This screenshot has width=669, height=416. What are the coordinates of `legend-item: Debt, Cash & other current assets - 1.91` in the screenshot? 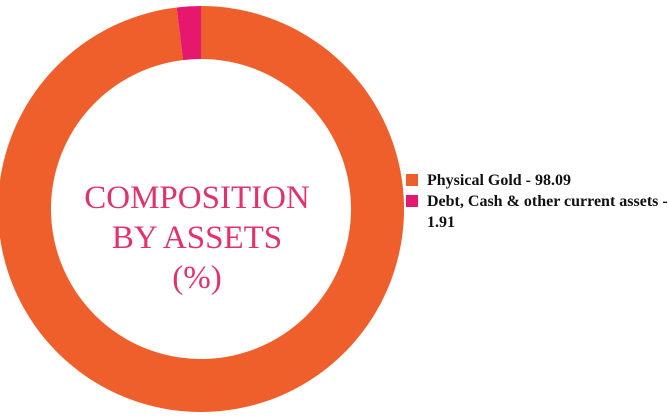 It's located at (537, 212).